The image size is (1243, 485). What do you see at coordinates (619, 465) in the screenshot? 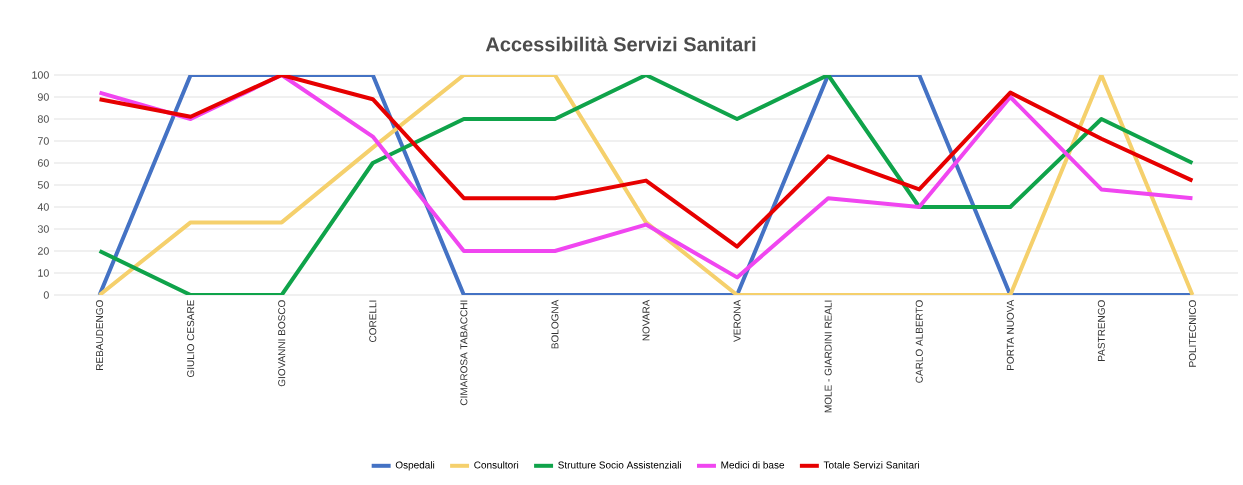
I see `legend-label: Strutture Socio Assistenziali` at bounding box center [619, 465].